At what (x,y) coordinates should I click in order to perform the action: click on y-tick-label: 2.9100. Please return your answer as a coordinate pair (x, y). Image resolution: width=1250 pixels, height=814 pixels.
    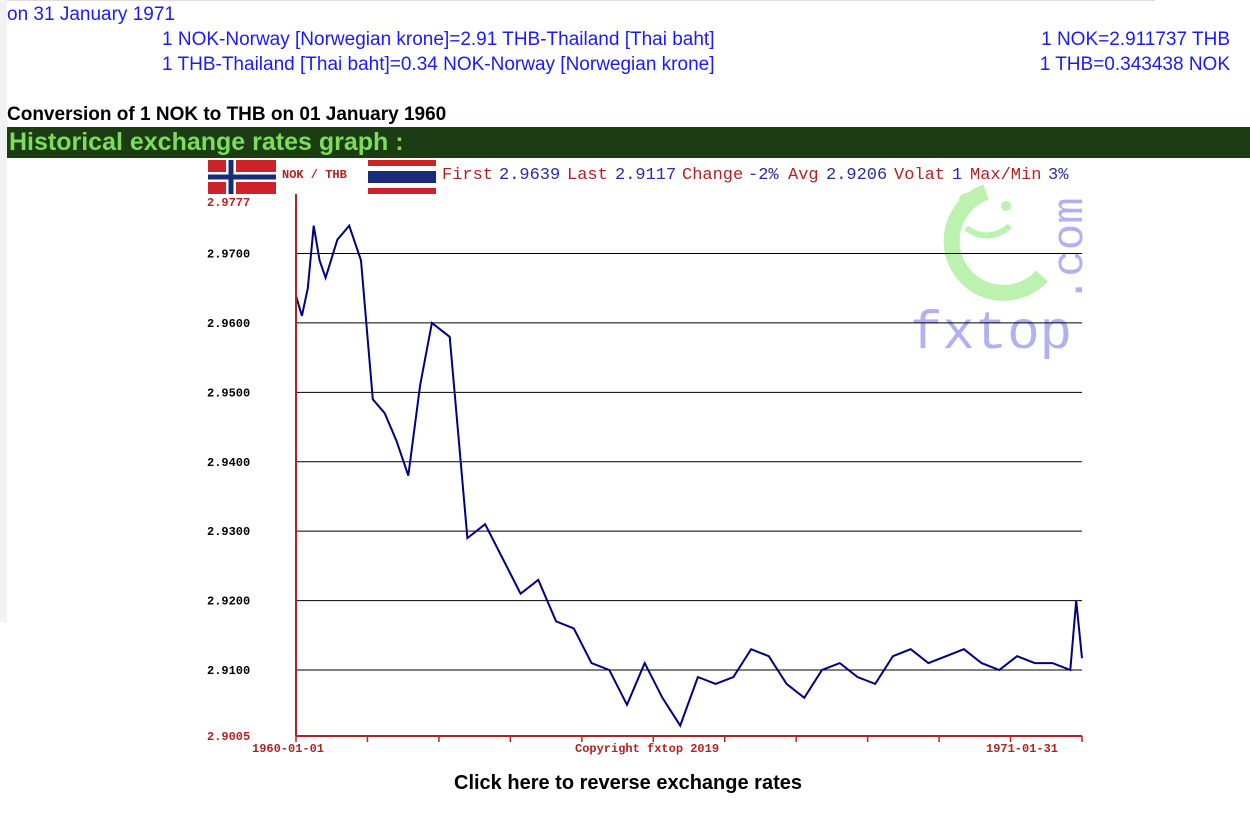
    Looking at the image, I should click on (228, 671).